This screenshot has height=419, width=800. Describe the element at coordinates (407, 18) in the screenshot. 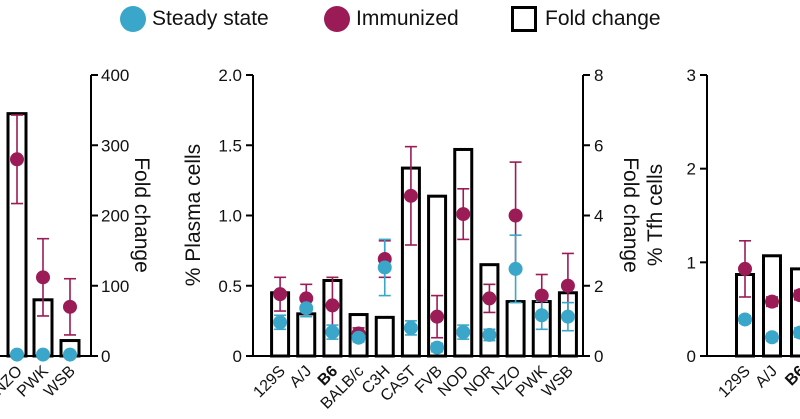

I see `legend-immunized-label: Immunized` at that location.